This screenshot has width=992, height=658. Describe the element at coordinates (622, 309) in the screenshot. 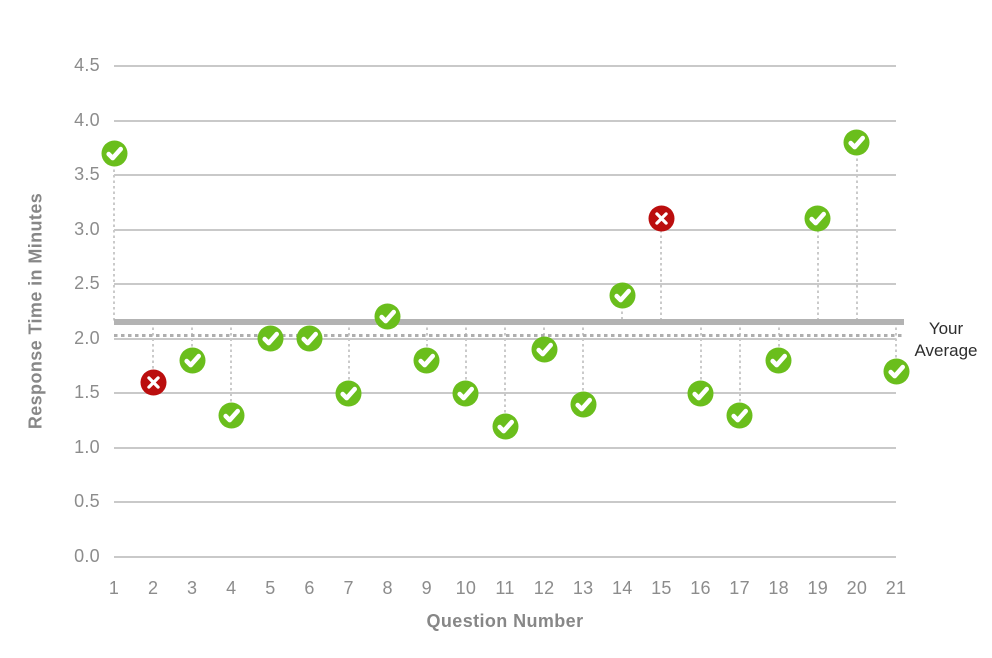

I see `stem-q14` at that location.